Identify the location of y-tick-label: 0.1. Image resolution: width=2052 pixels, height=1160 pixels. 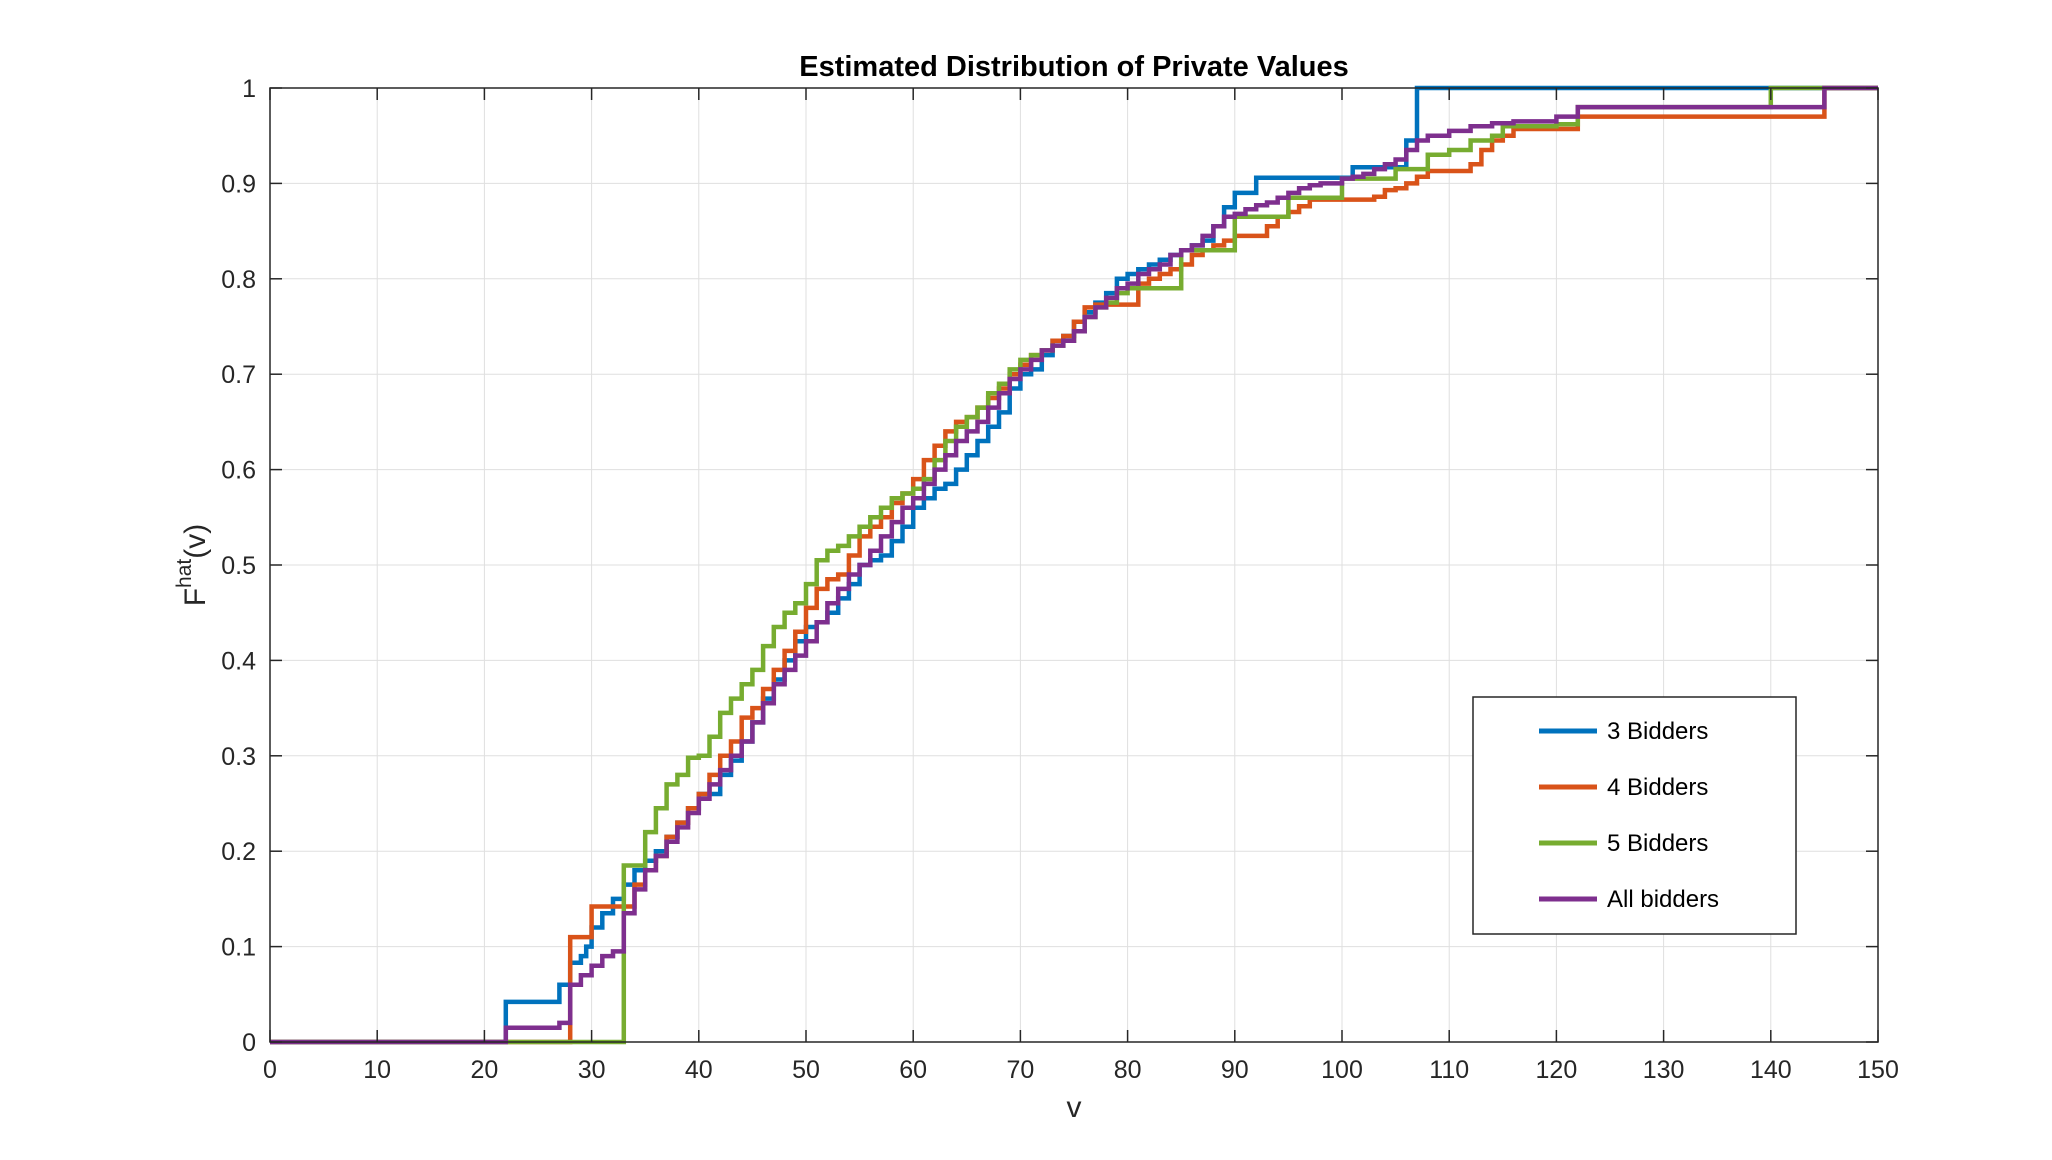
(238, 948).